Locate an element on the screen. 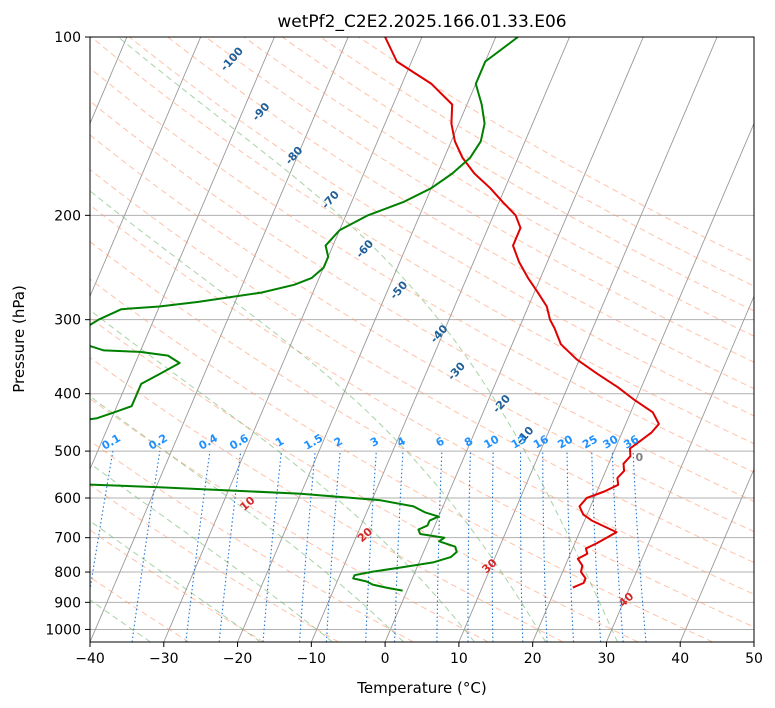 The width and height of the screenshot is (775, 708). lcl-label: 0 is located at coordinates (640, 457).